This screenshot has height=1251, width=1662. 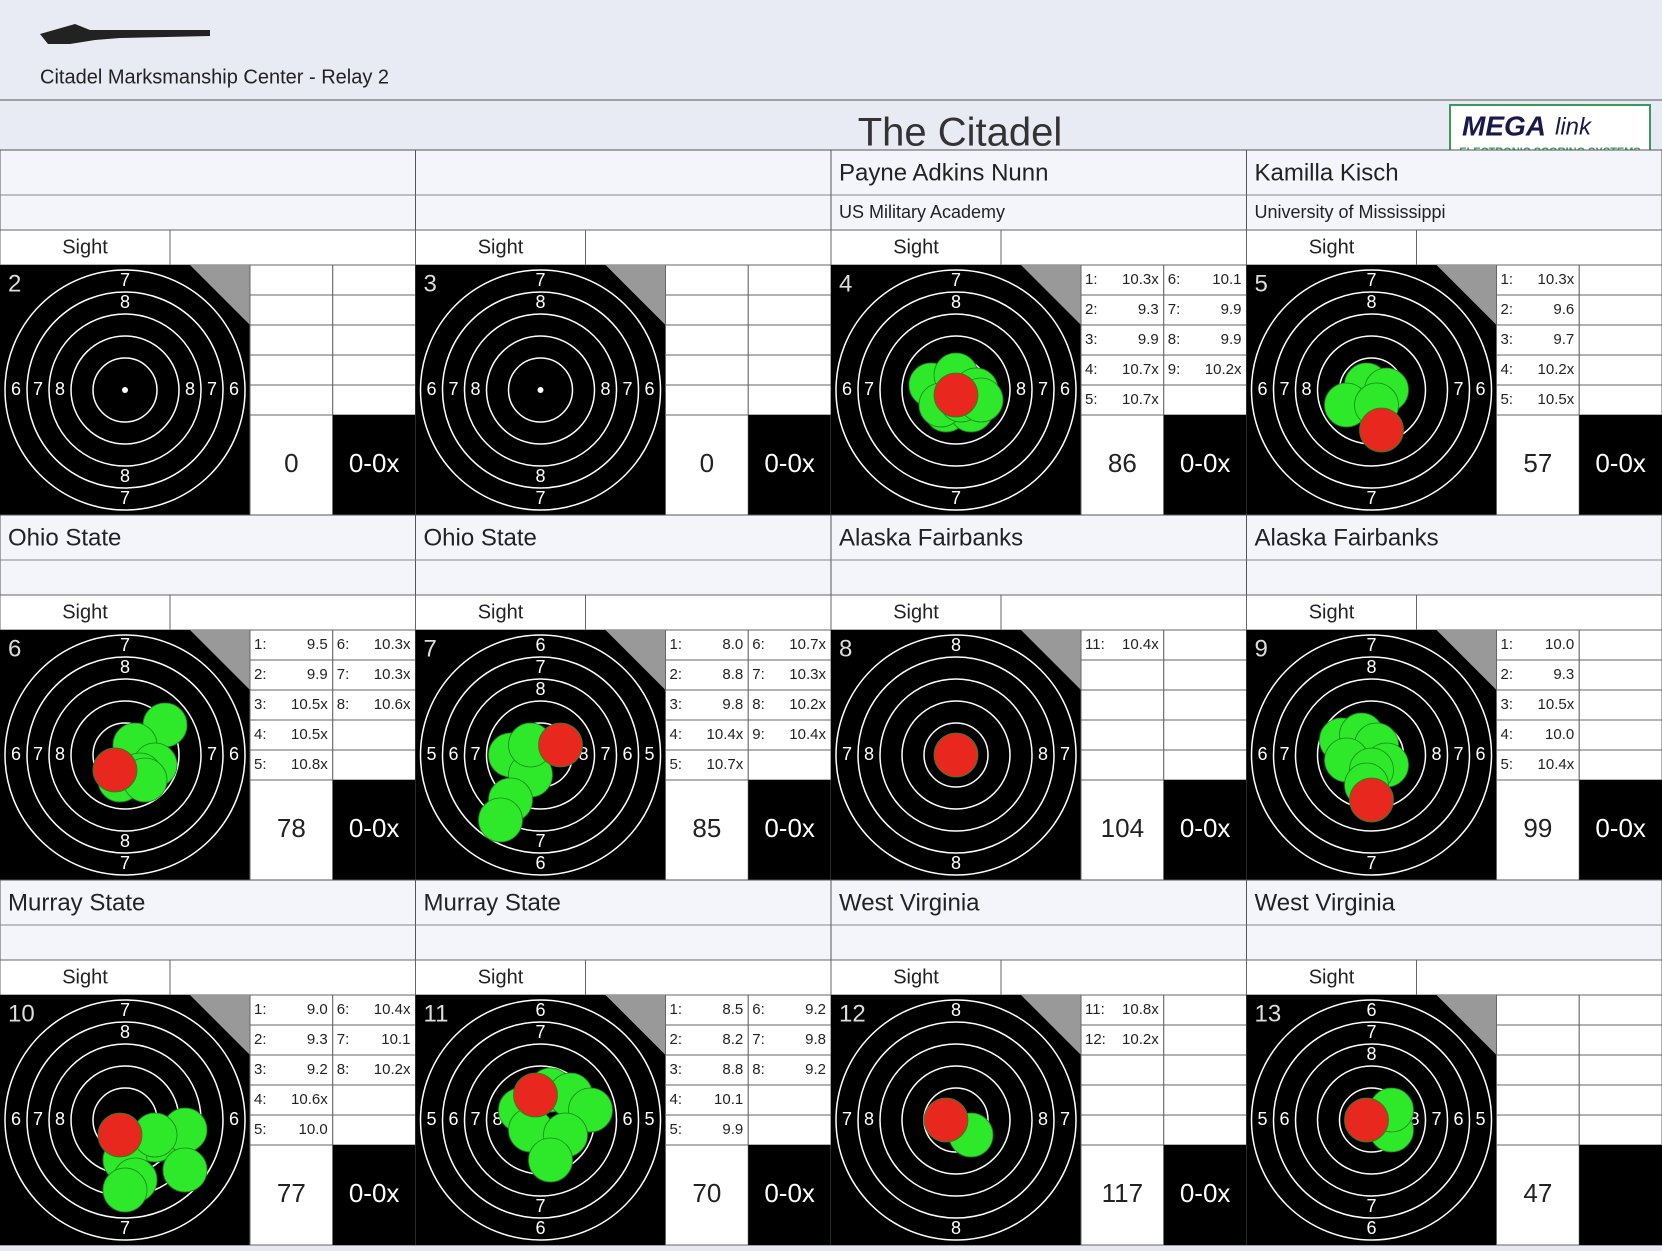 I want to click on lane-number: 6, so click(x=14, y=648).